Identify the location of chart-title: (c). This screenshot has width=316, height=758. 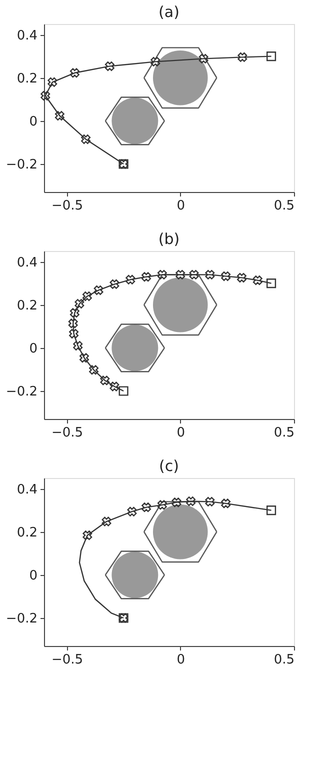
(169, 466).